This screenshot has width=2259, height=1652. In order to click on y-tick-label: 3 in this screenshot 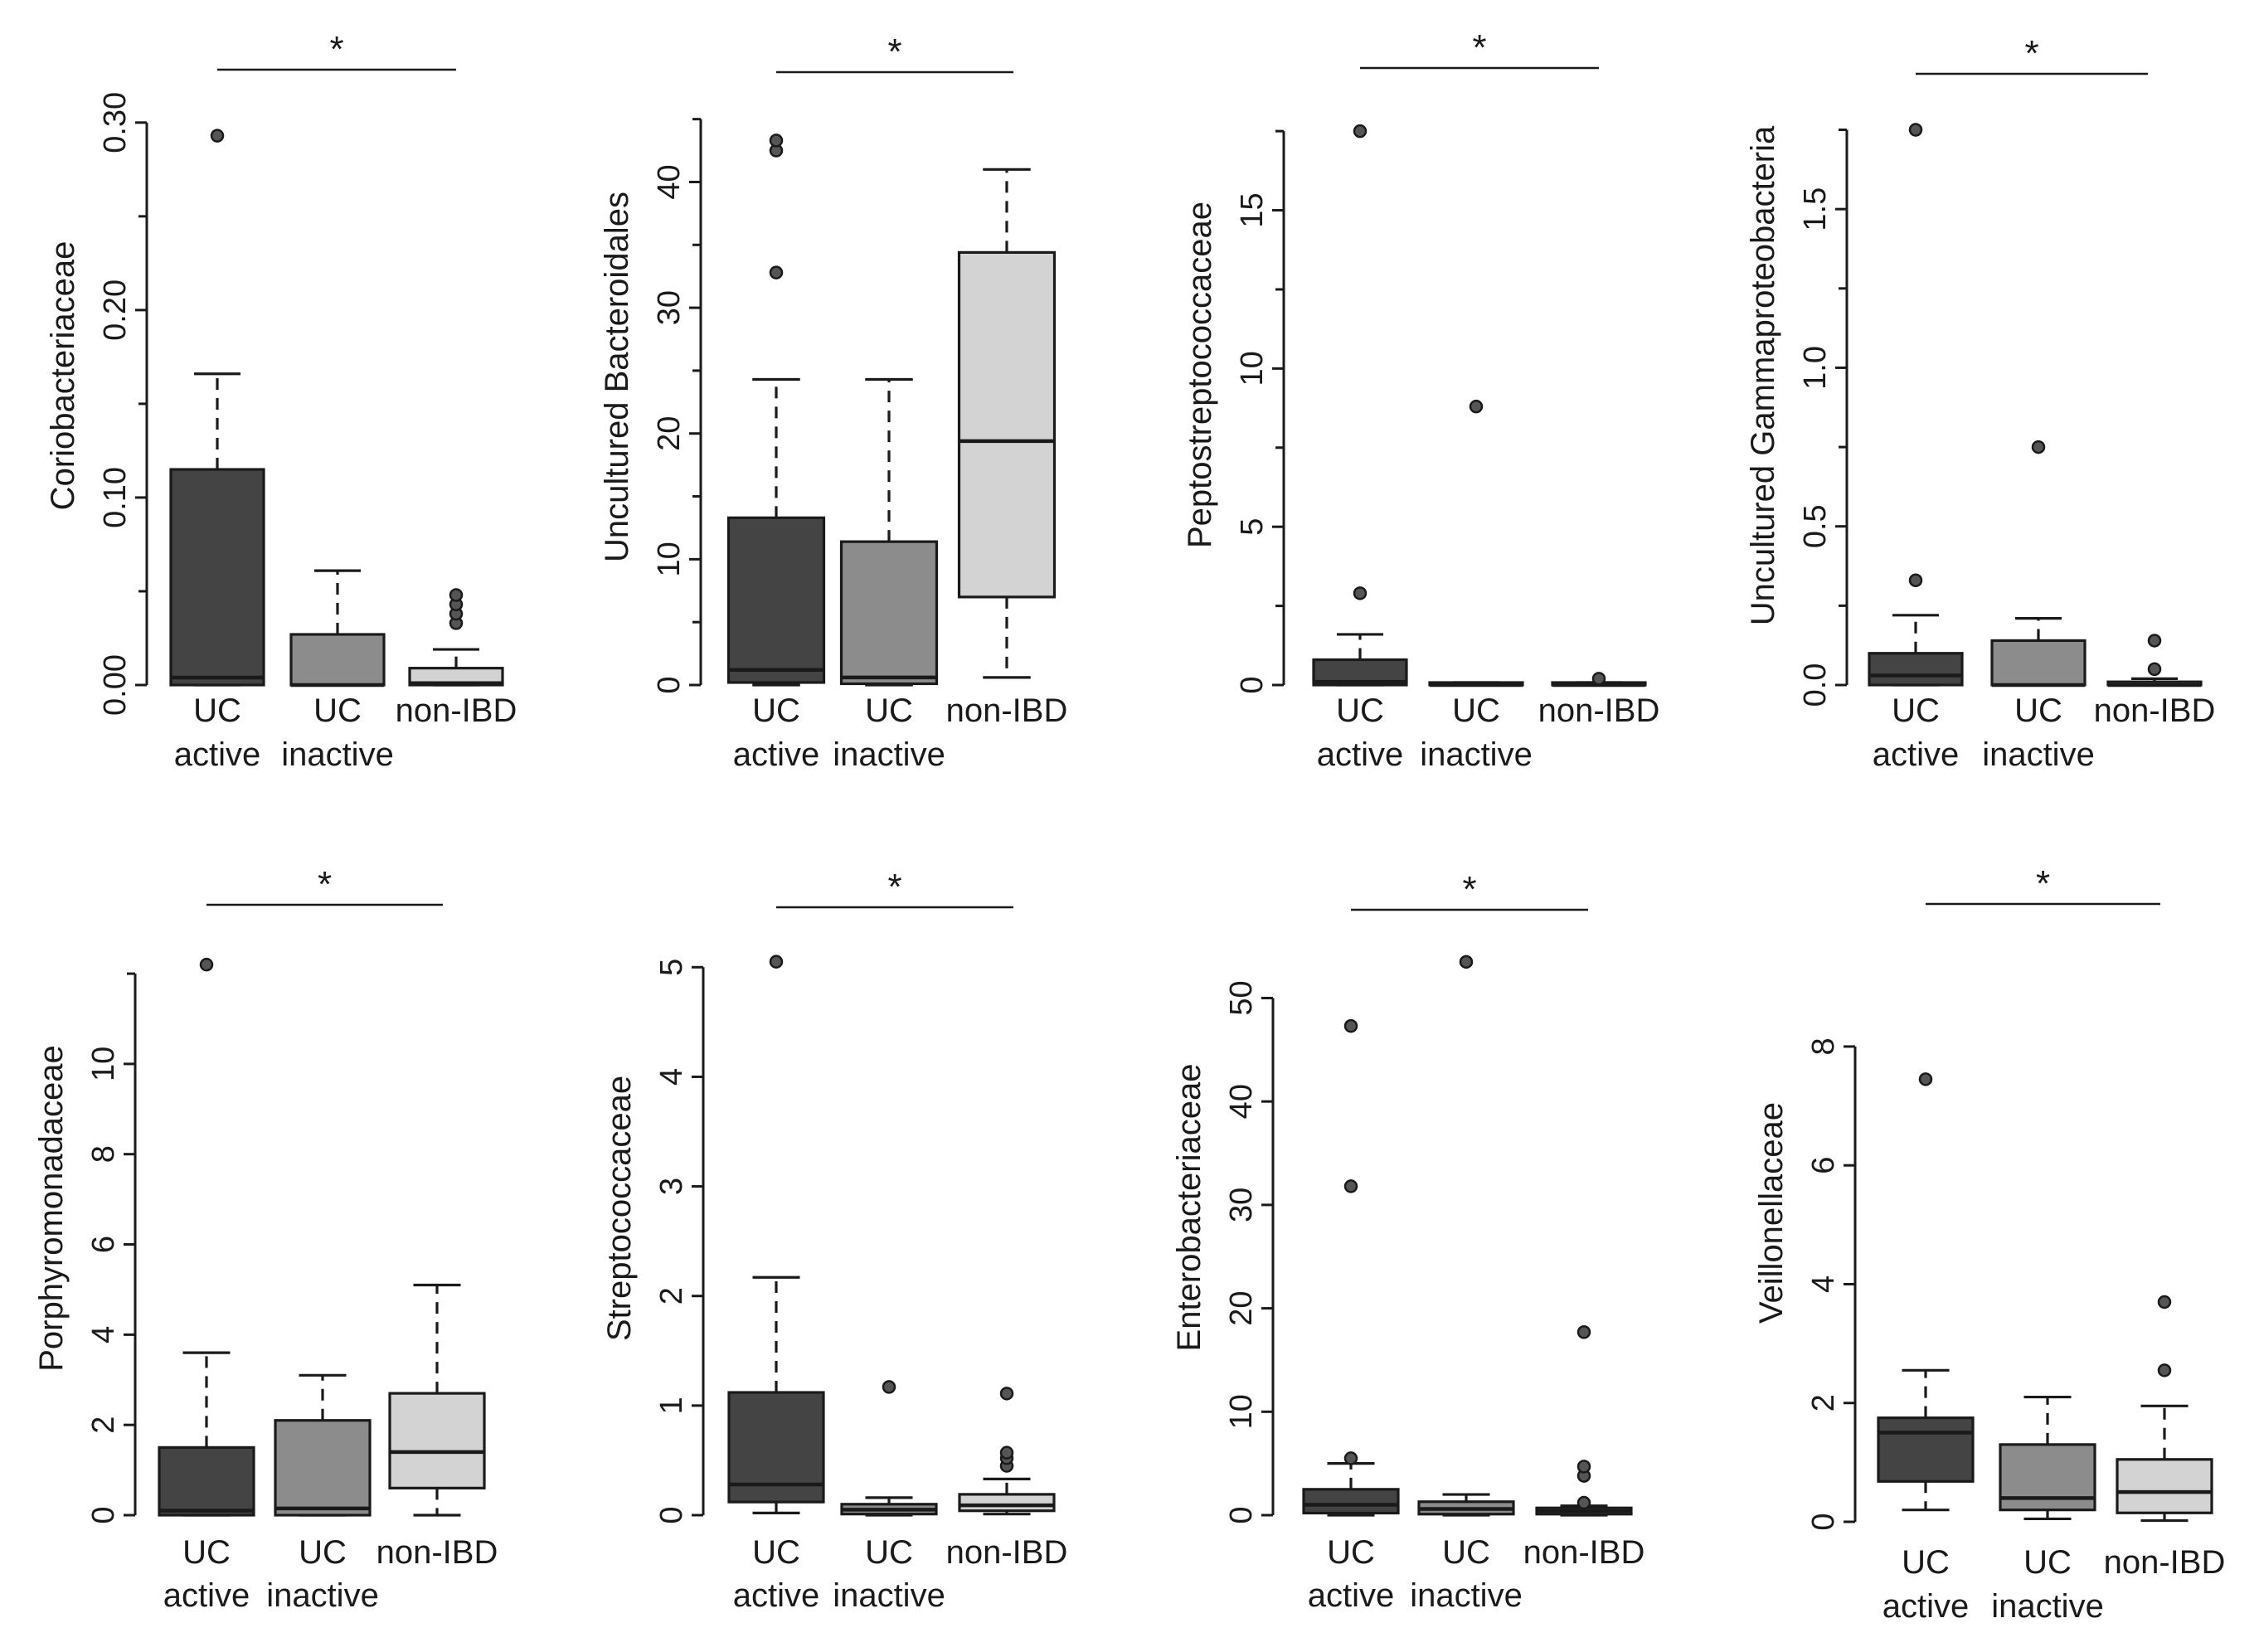, I will do `click(671, 1186)`.